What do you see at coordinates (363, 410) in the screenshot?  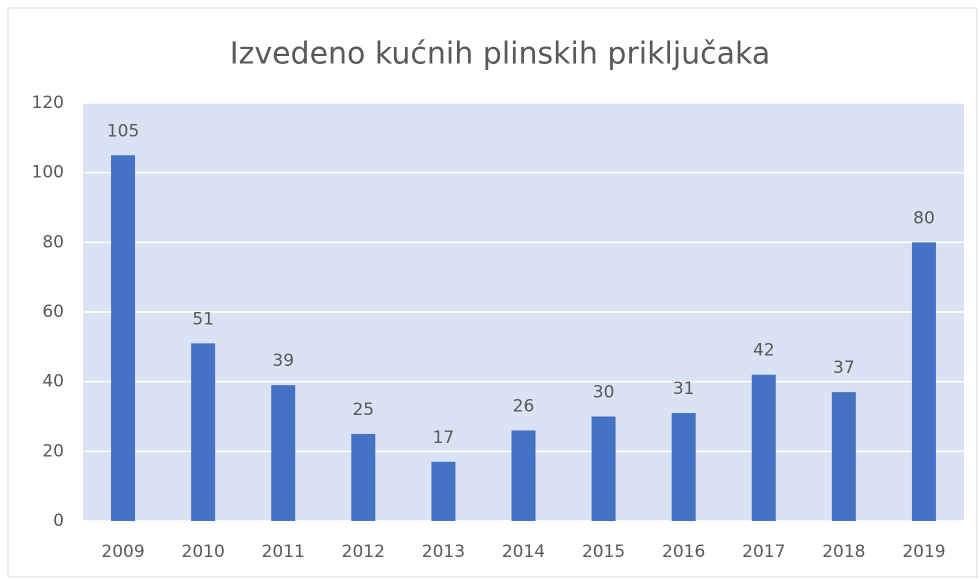 I see `data-label: 25` at bounding box center [363, 410].